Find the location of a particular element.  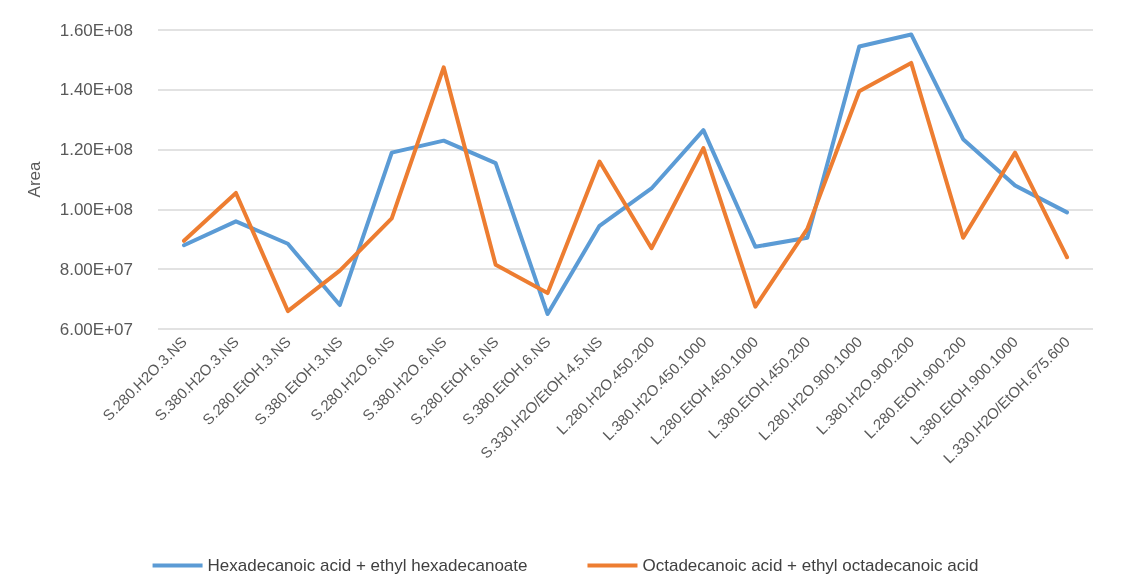

y-tick-label: 1.40E+08 is located at coordinates (96, 90).